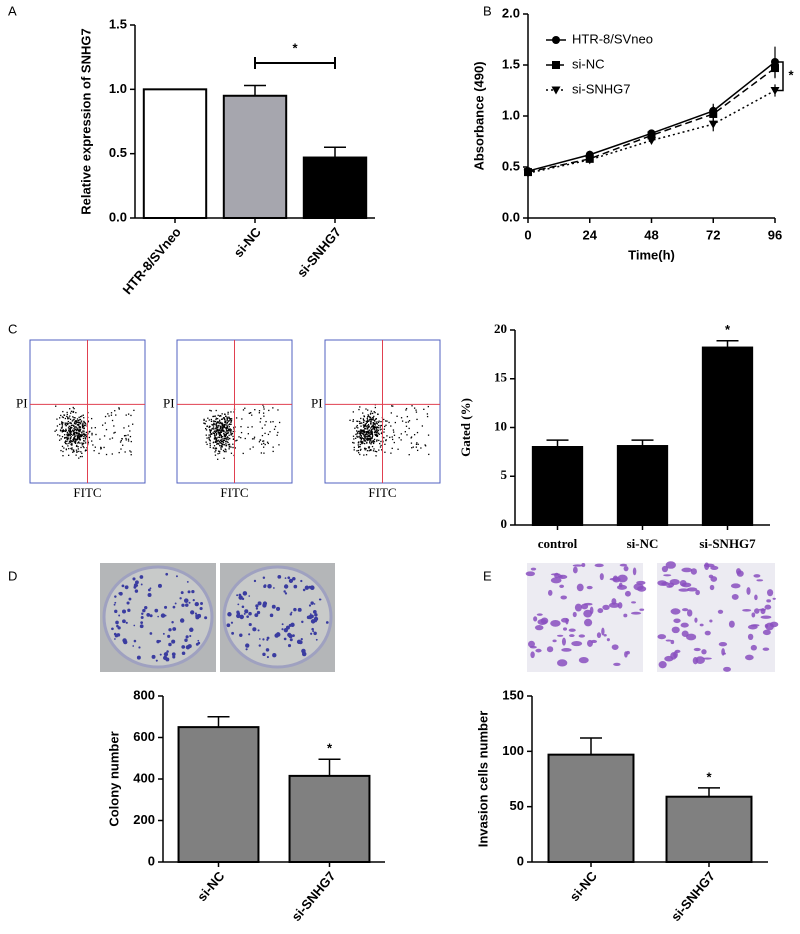 The height and width of the screenshot is (934, 800). Describe the element at coordinates (520, 860) in the screenshot. I see `y-tick-label: 0` at that location.